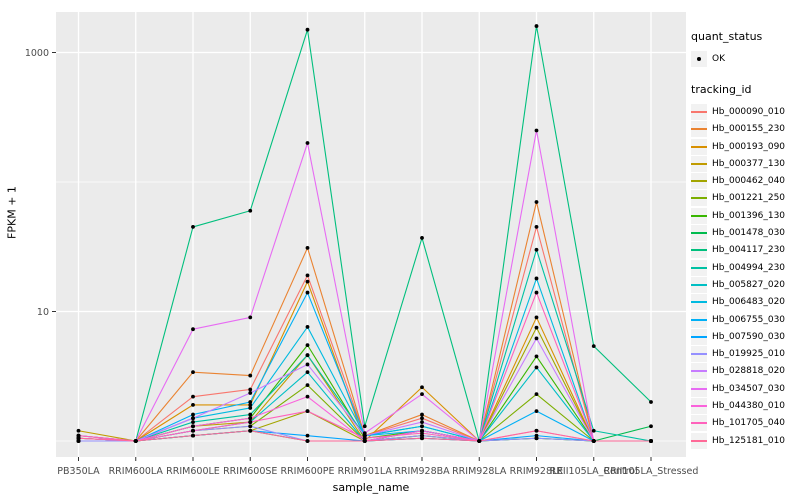 This screenshot has width=800, height=500. I want to click on legend-entry-Hb_034507_030: Hb_034507_030, so click(745, 388).